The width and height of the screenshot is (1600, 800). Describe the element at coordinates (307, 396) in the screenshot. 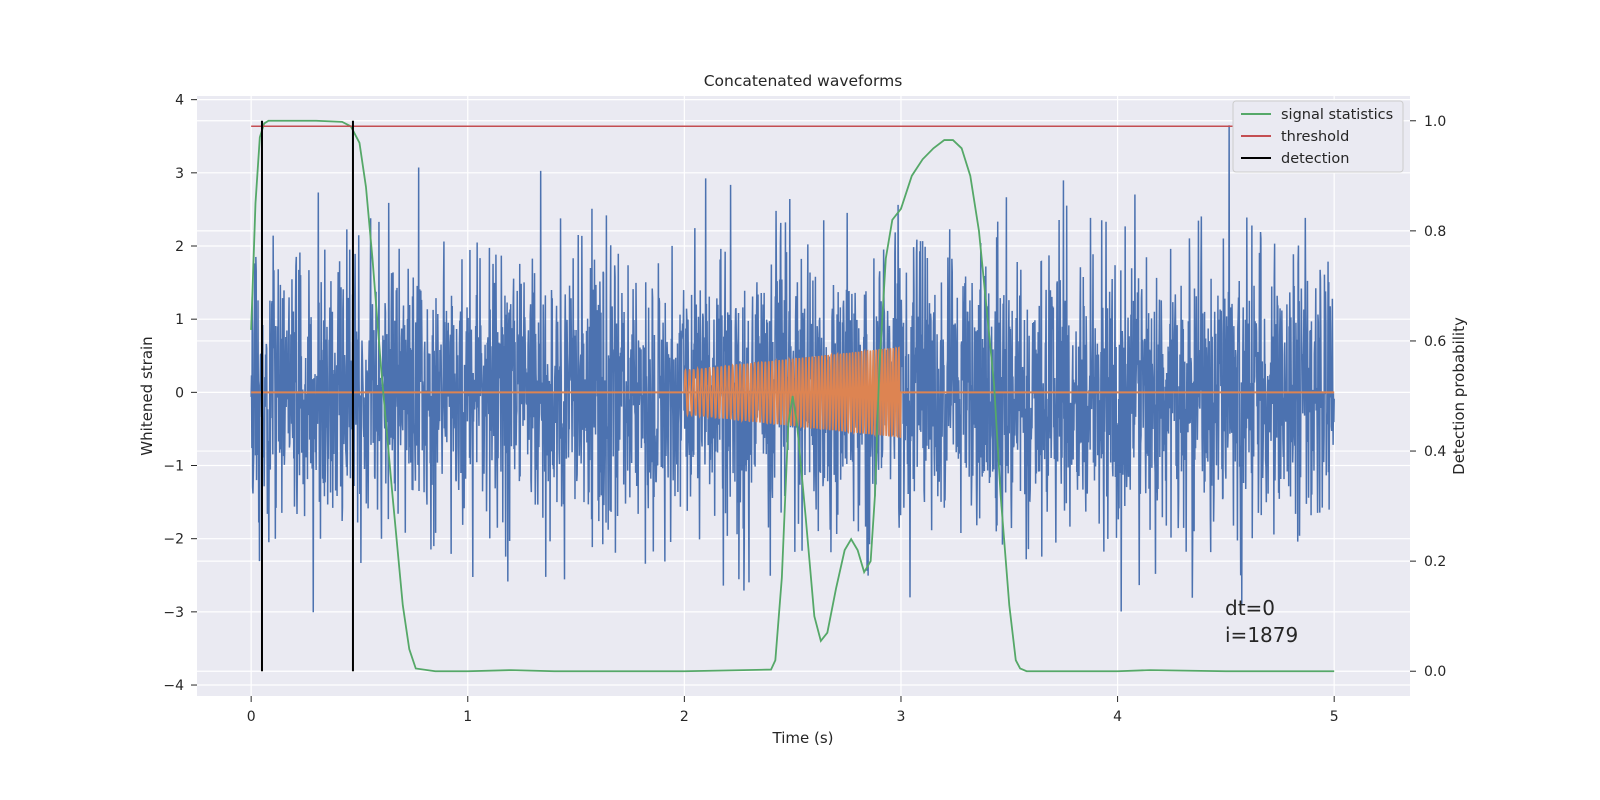

I see `series-detection` at that location.